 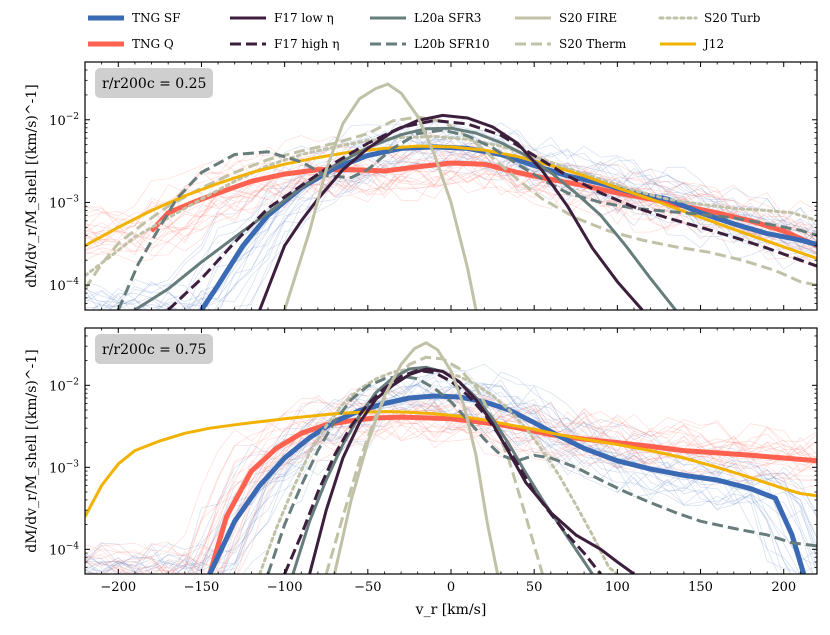 What do you see at coordinates (131, 44) in the screenshot?
I see `legend-entry-tng-q: TNG Q` at bounding box center [131, 44].